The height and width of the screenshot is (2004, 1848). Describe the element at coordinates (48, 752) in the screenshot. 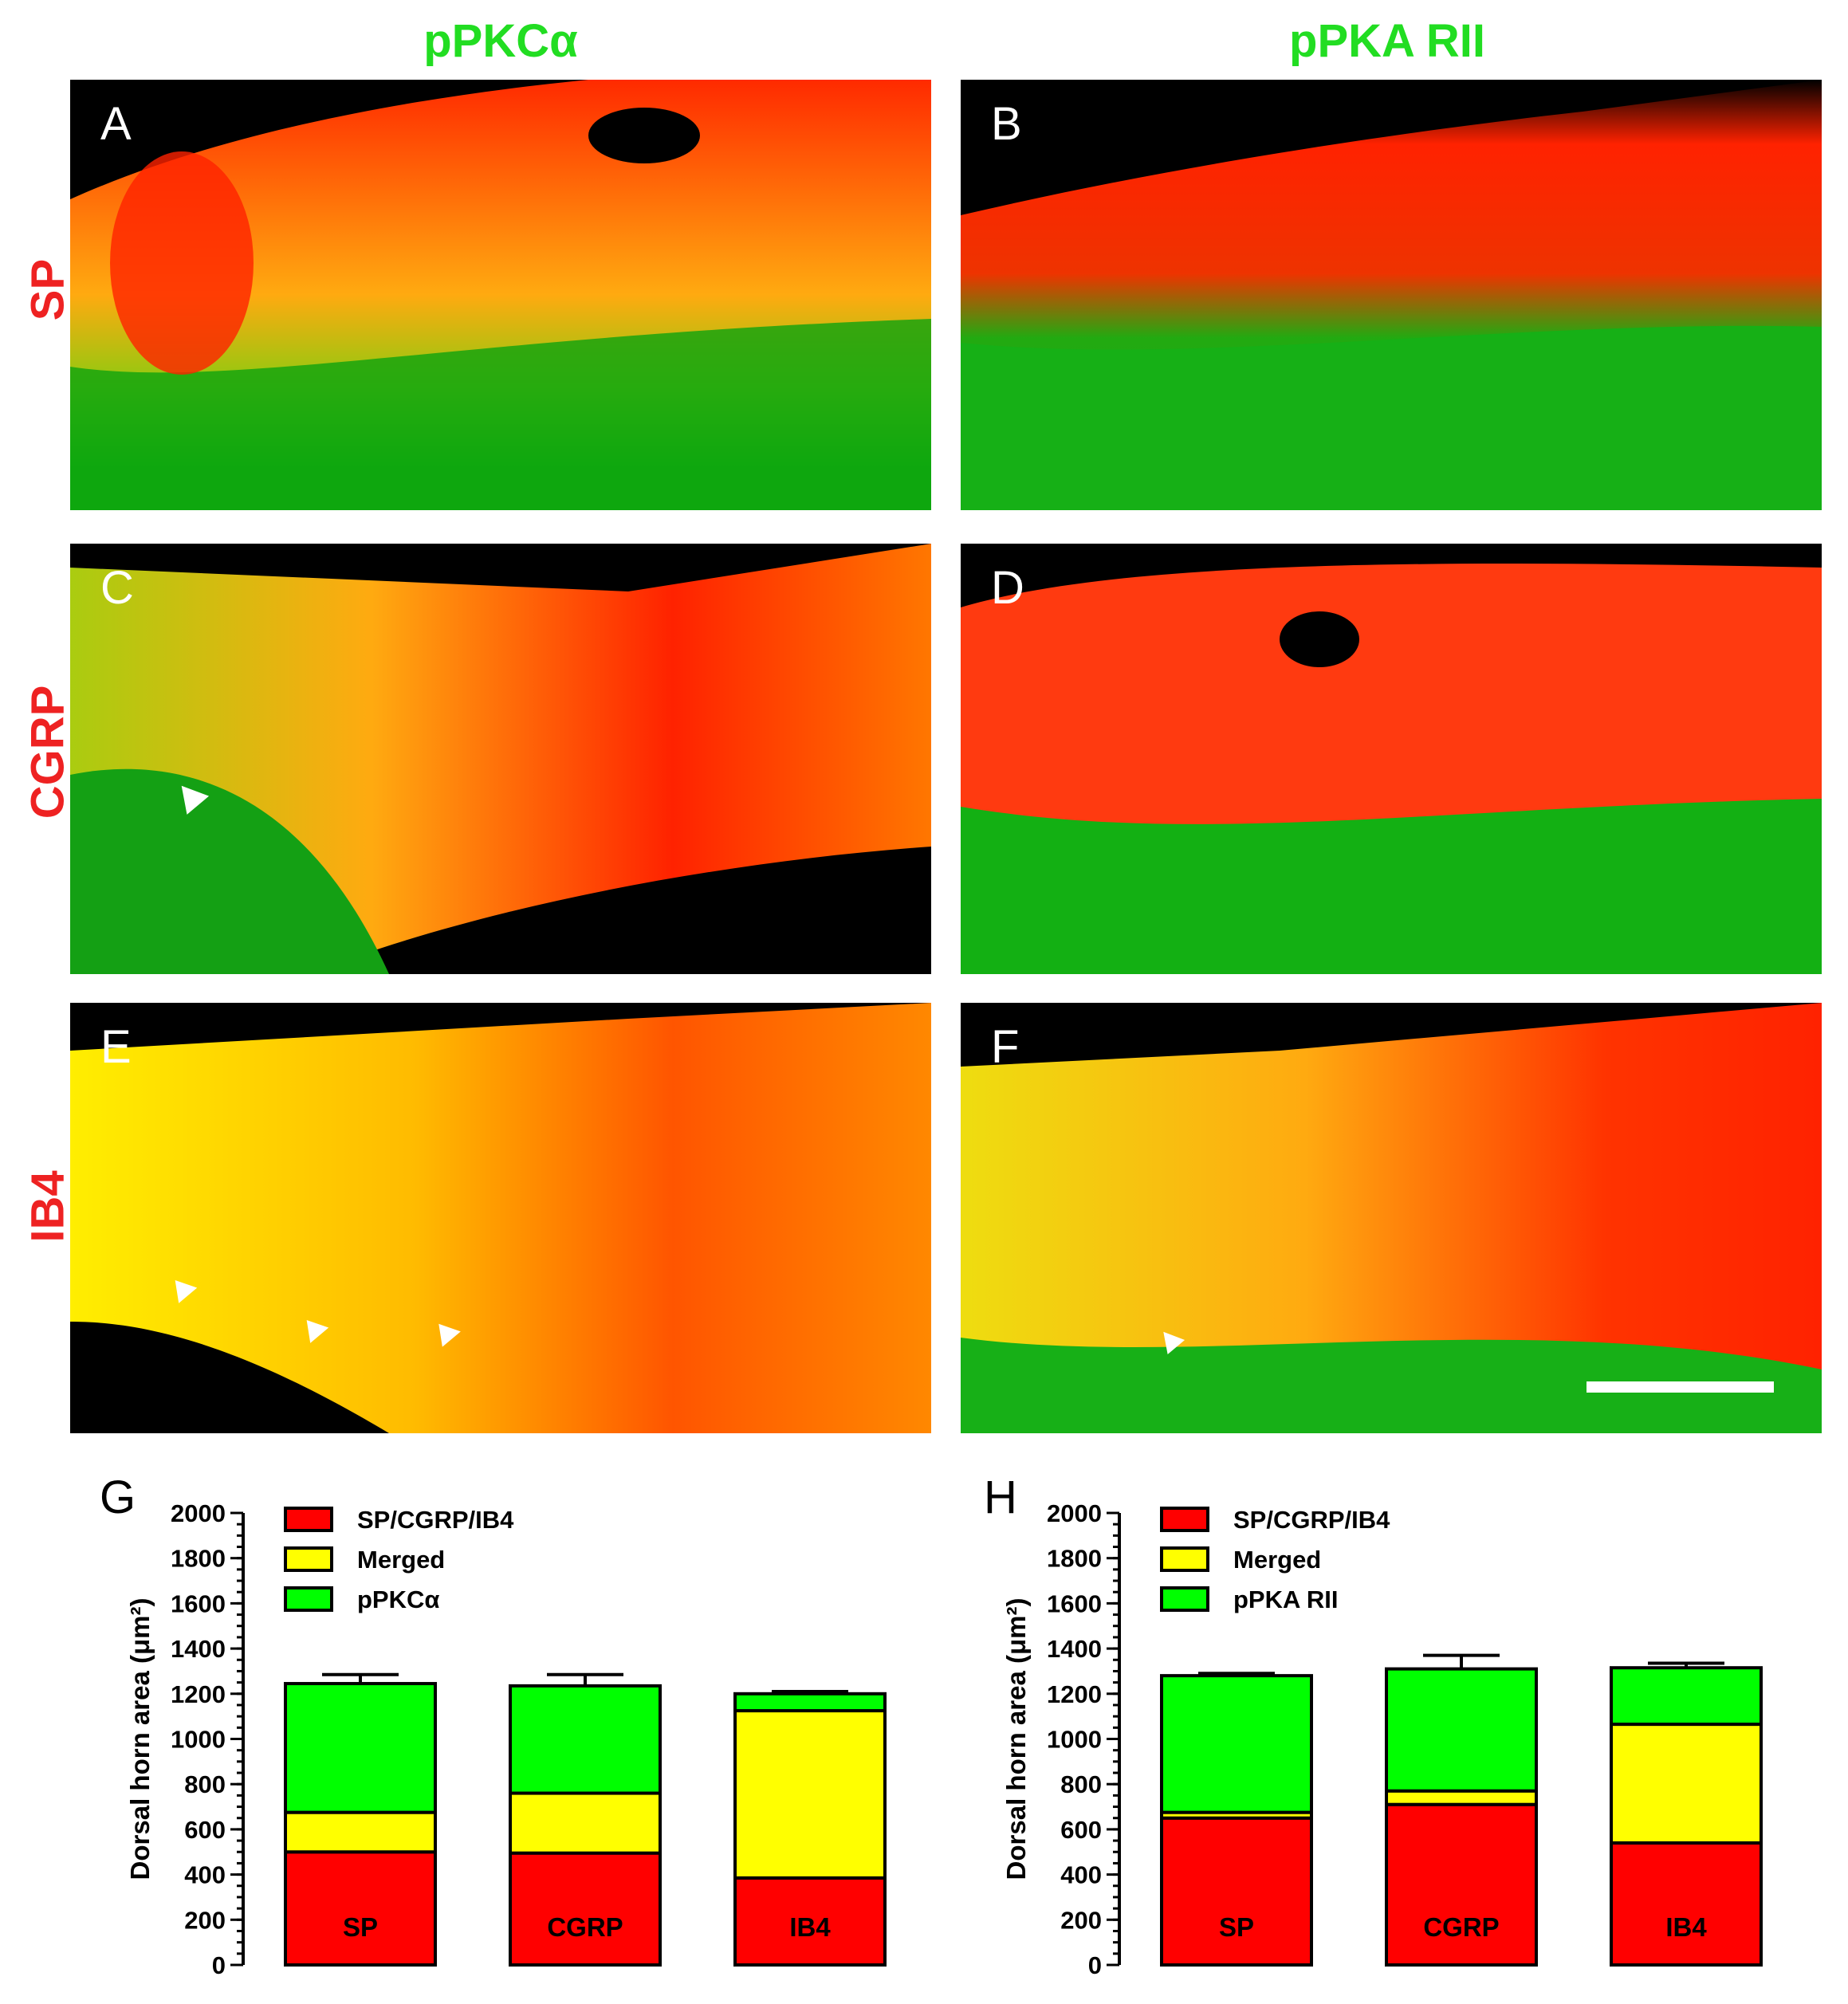

I see `row-label-cgrp: CGRP` at that location.